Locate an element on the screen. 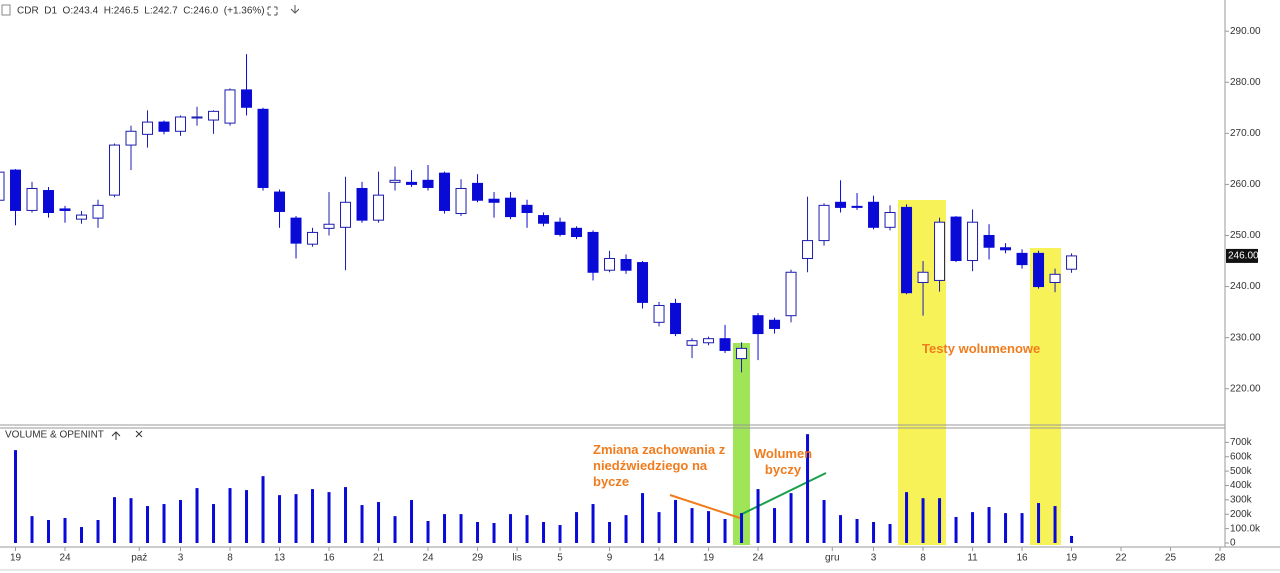 Image resolution: width=1280 pixels, height=573 pixels. y-tick-label: 220.00 is located at coordinates (1245, 388).